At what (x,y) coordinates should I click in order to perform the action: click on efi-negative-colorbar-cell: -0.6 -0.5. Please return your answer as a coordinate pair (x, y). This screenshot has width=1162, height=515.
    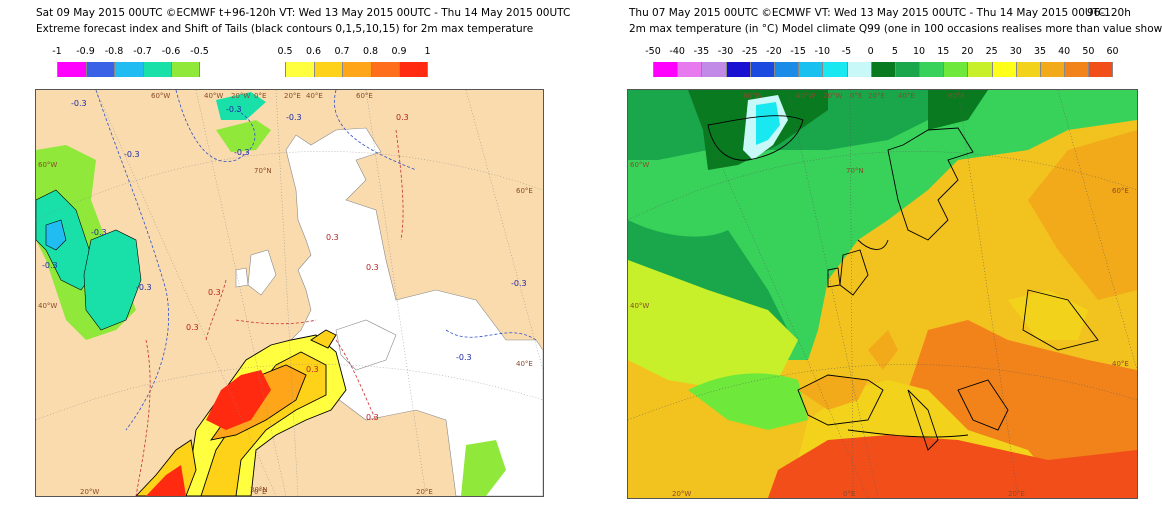
    Looking at the image, I should click on (185, 61).